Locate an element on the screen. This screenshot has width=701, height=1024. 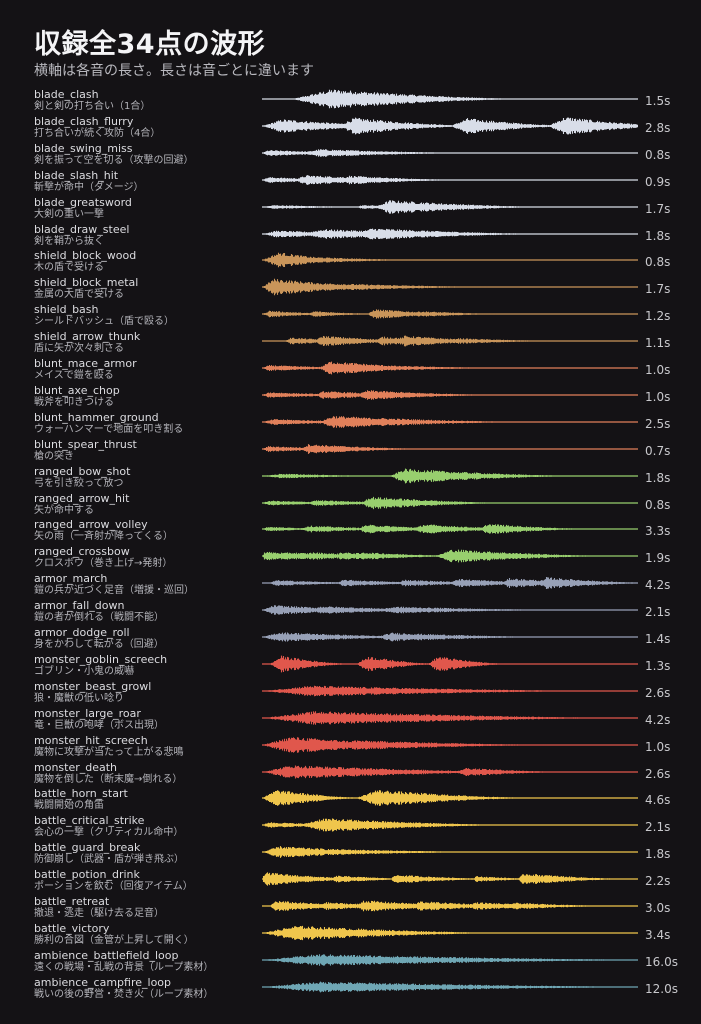
sound-row: blade_slash_hit 斬撃が命中（ダメージ） 0.9s is located at coordinates (350, 182).